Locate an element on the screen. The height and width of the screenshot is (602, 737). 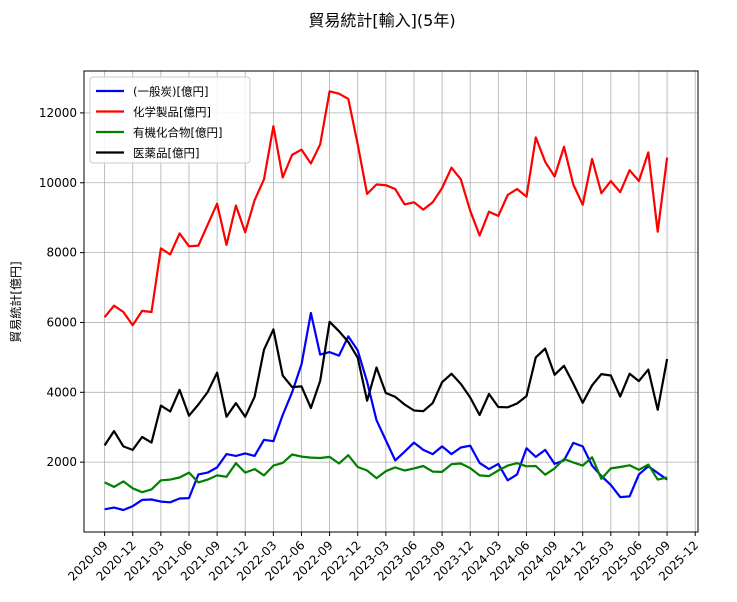
y-tick-label: 8000 is located at coordinates (61, 253).